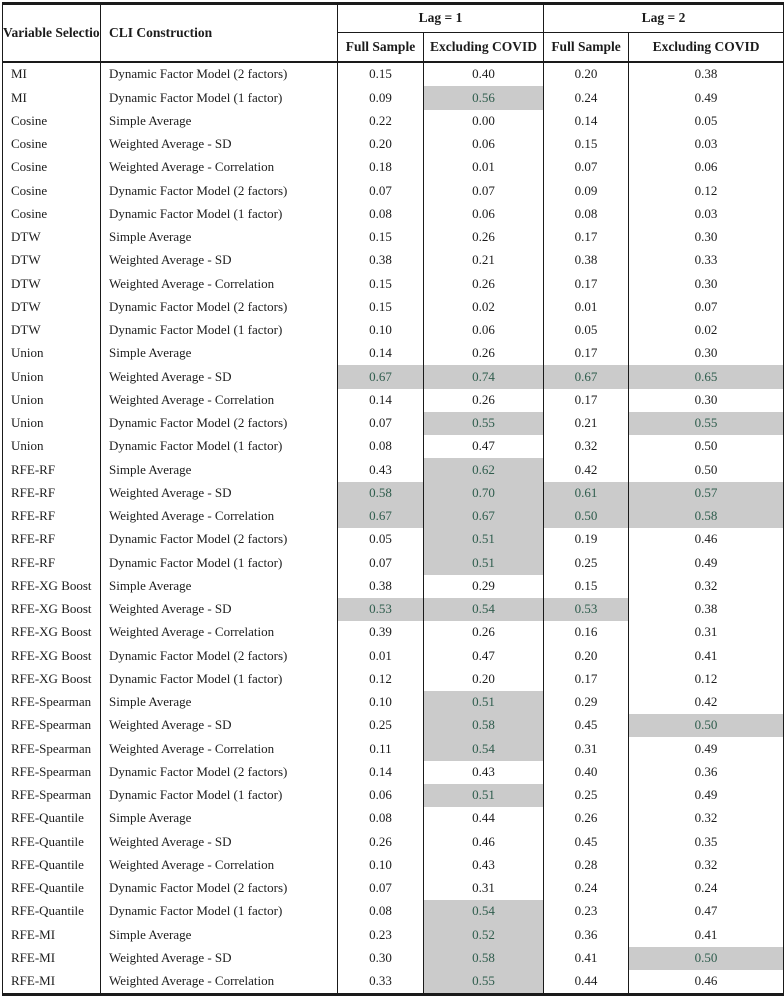 The height and width of the screenshot is (996, 784). I want to click on value-cell: 0.10, so click(380, 330).